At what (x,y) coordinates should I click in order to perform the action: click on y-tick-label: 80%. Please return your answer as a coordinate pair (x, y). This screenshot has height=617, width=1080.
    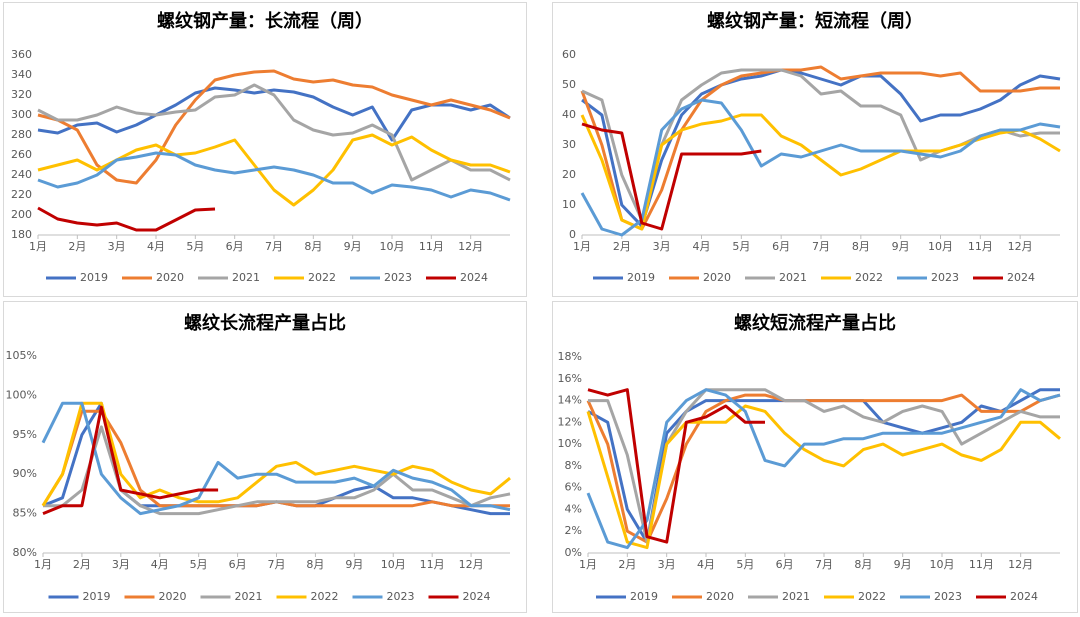
    Looking at the image, I should click on (25, 552).